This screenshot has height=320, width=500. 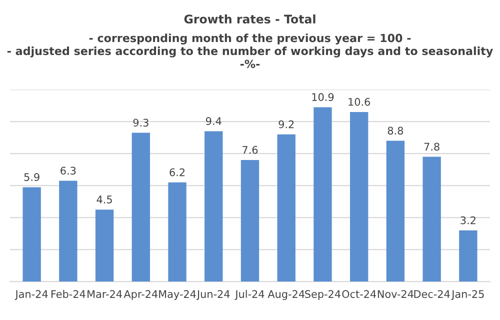 I want to click on x-tick-label: Jan-24, so click(x=31, y=295).